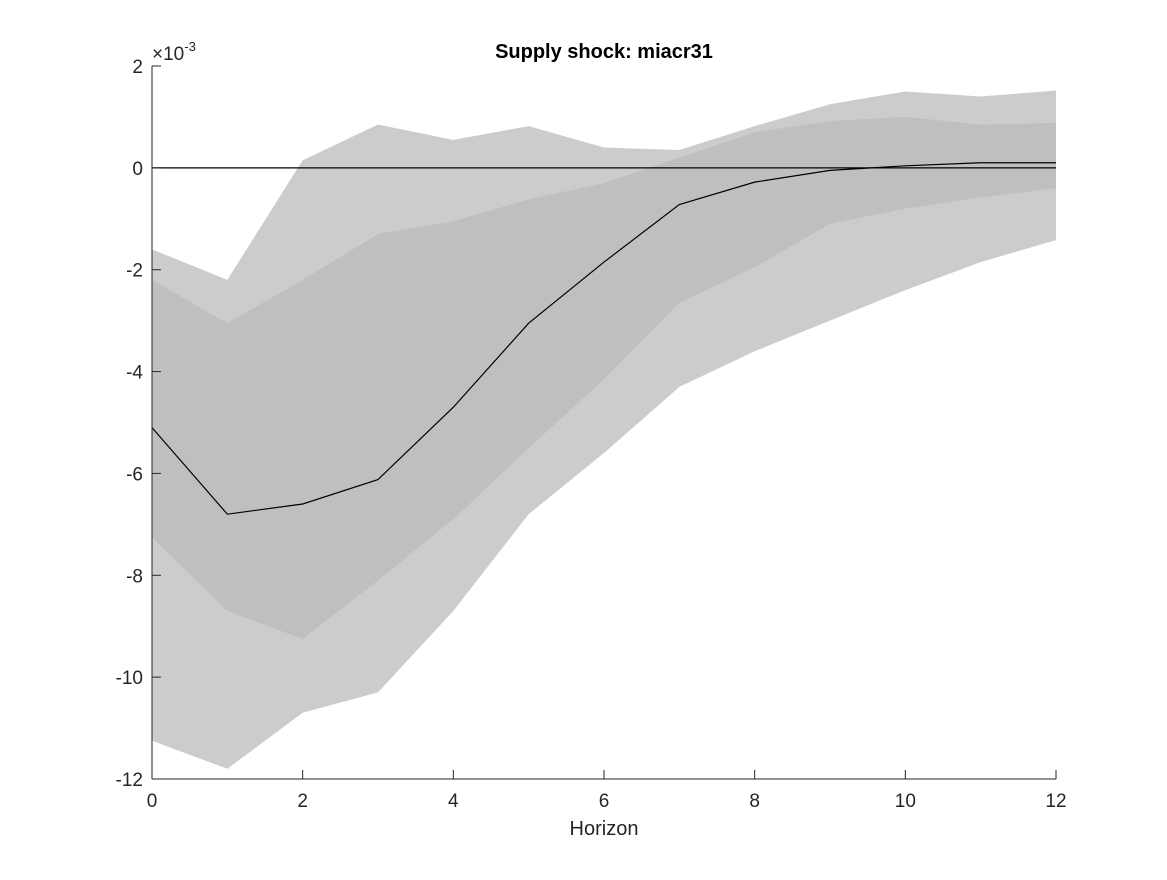 Image resolution: width=1167 pixels, height=880 pixels. I want to click on chart-title: Supply shock: miacr31, so click(604, 52).